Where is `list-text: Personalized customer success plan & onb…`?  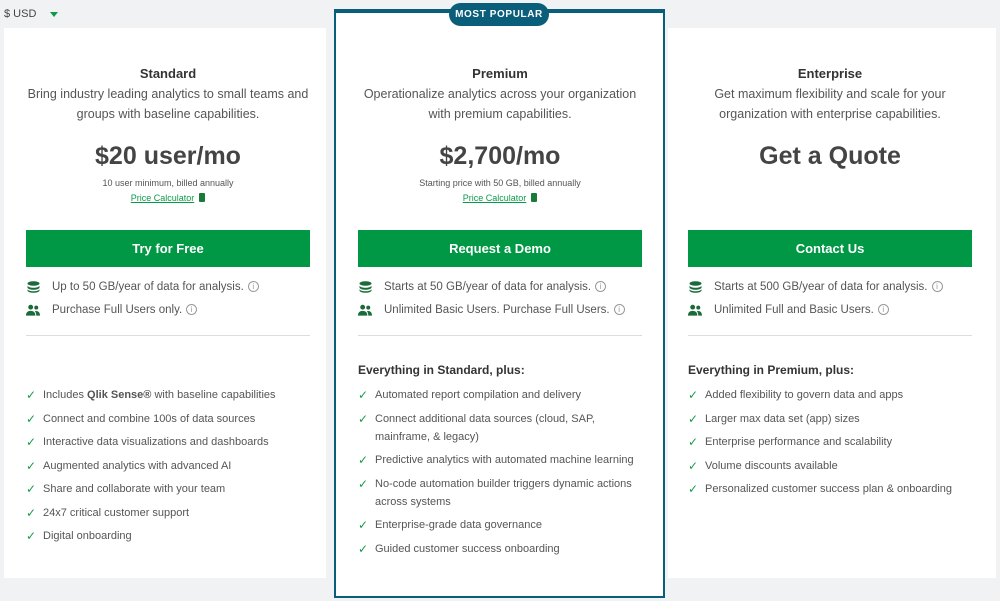
list-text: Personalized customer success plan & onb… is located at coordinates (829, 489).